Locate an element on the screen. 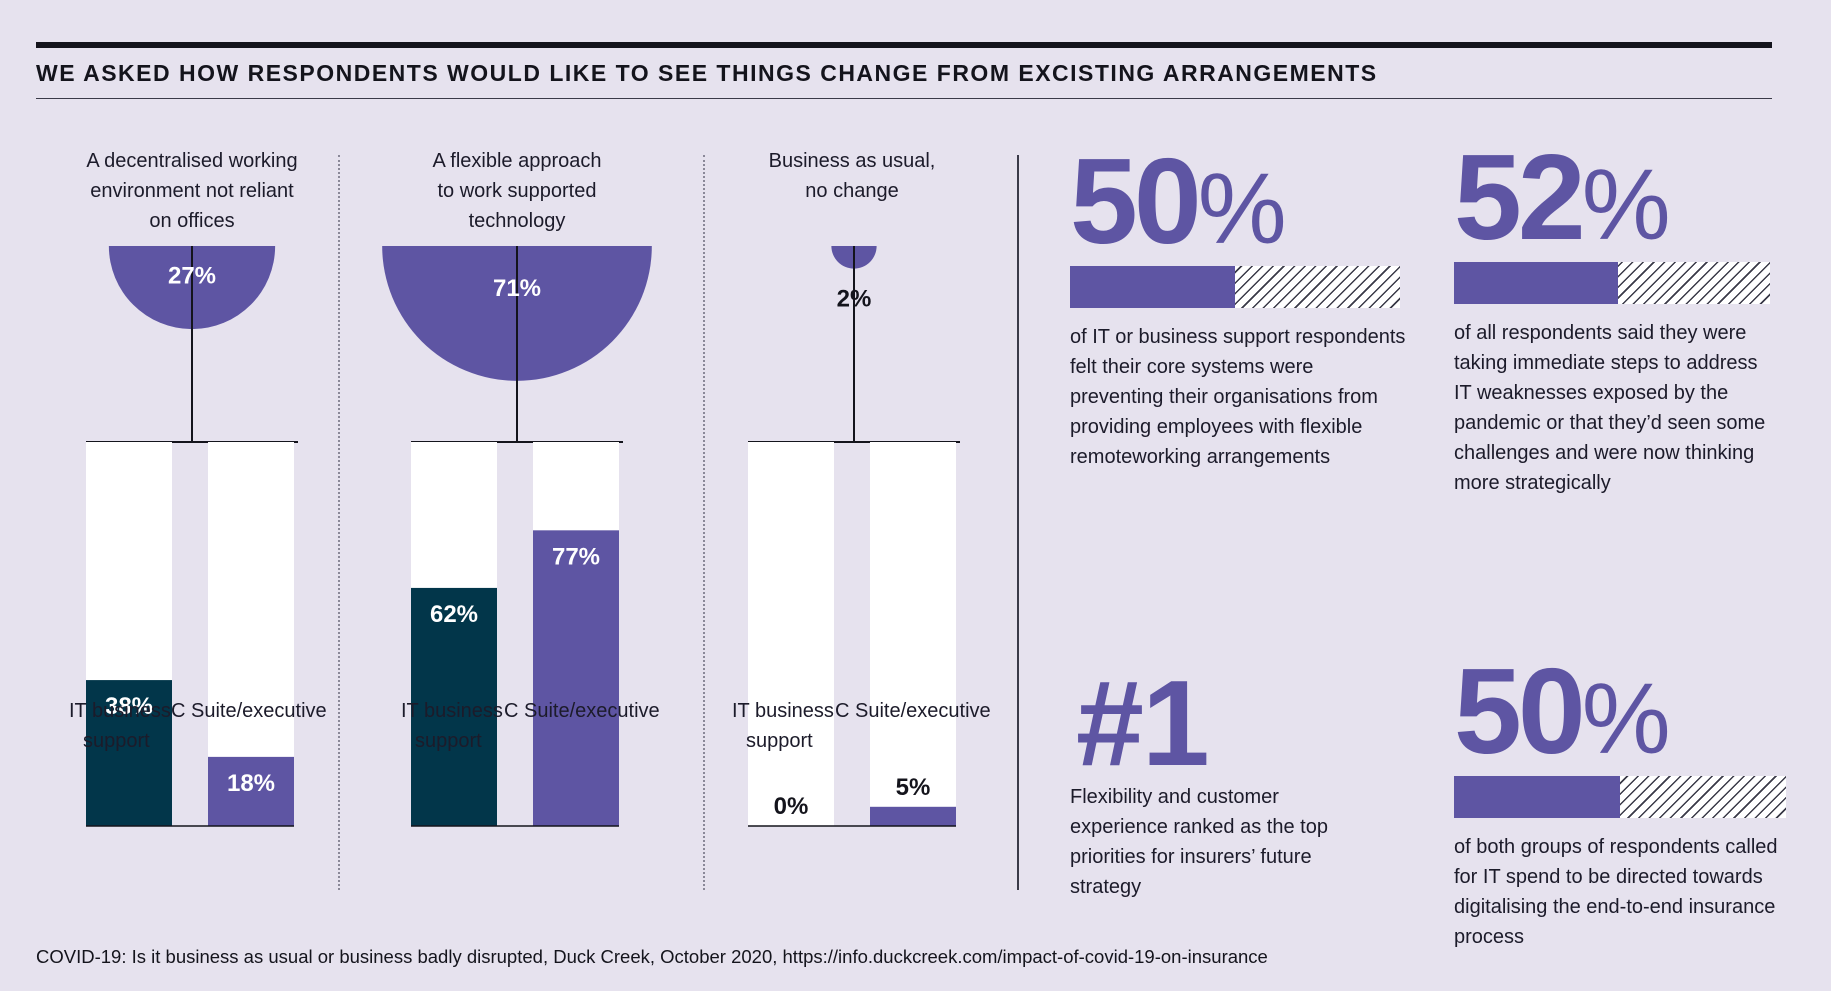 This screenshot has height=991, width=1831. overall-value-label: 71% is located at coordinates (517, 288).